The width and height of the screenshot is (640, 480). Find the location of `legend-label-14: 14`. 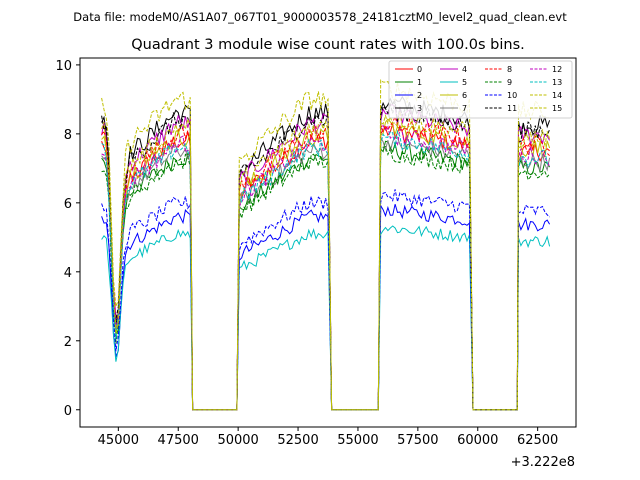

legend-label-14: 14 is located at coordinates (557, 95).